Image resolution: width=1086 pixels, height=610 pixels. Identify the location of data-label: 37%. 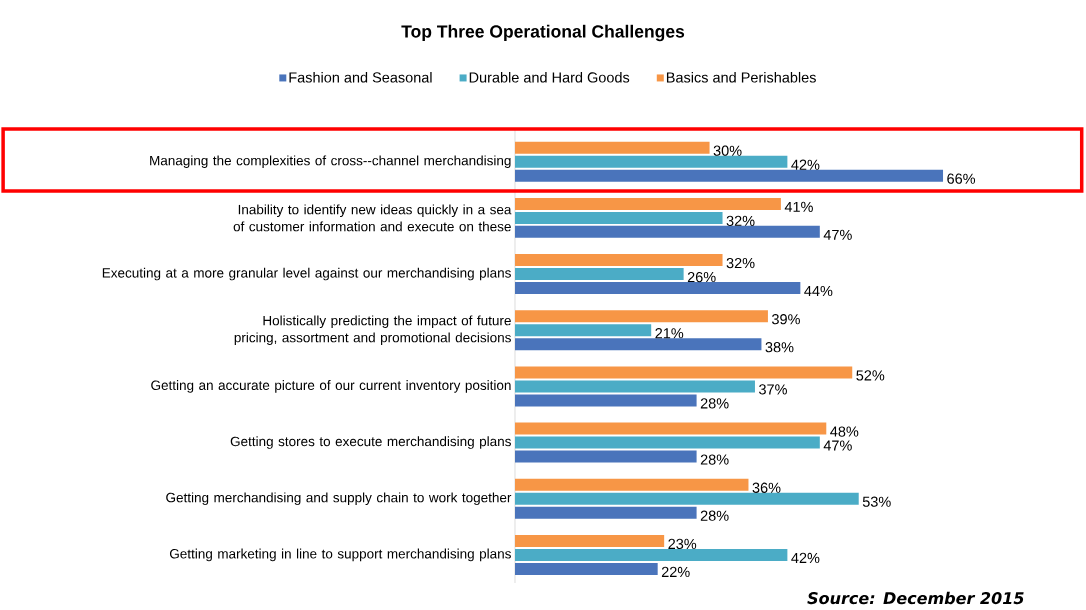
(773, 389).